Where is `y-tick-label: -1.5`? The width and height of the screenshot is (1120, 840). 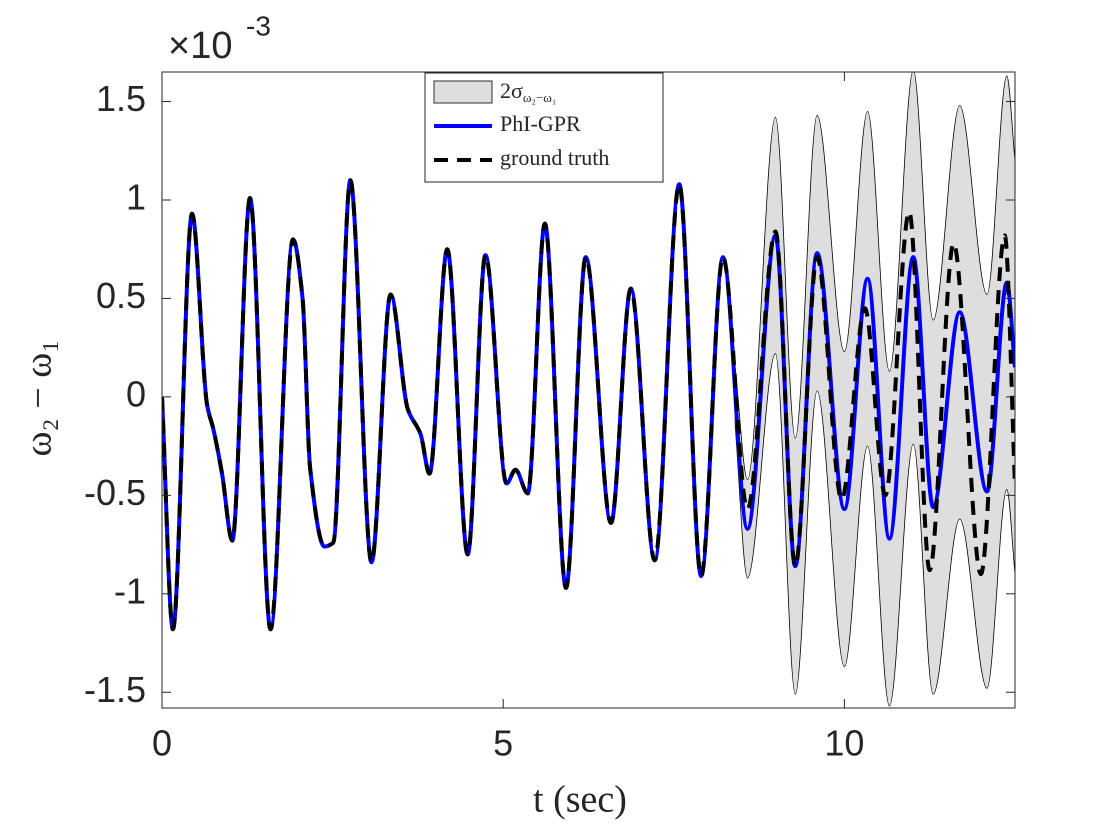
y-tick-label: -1.5 is located at coordinates (115, 689).